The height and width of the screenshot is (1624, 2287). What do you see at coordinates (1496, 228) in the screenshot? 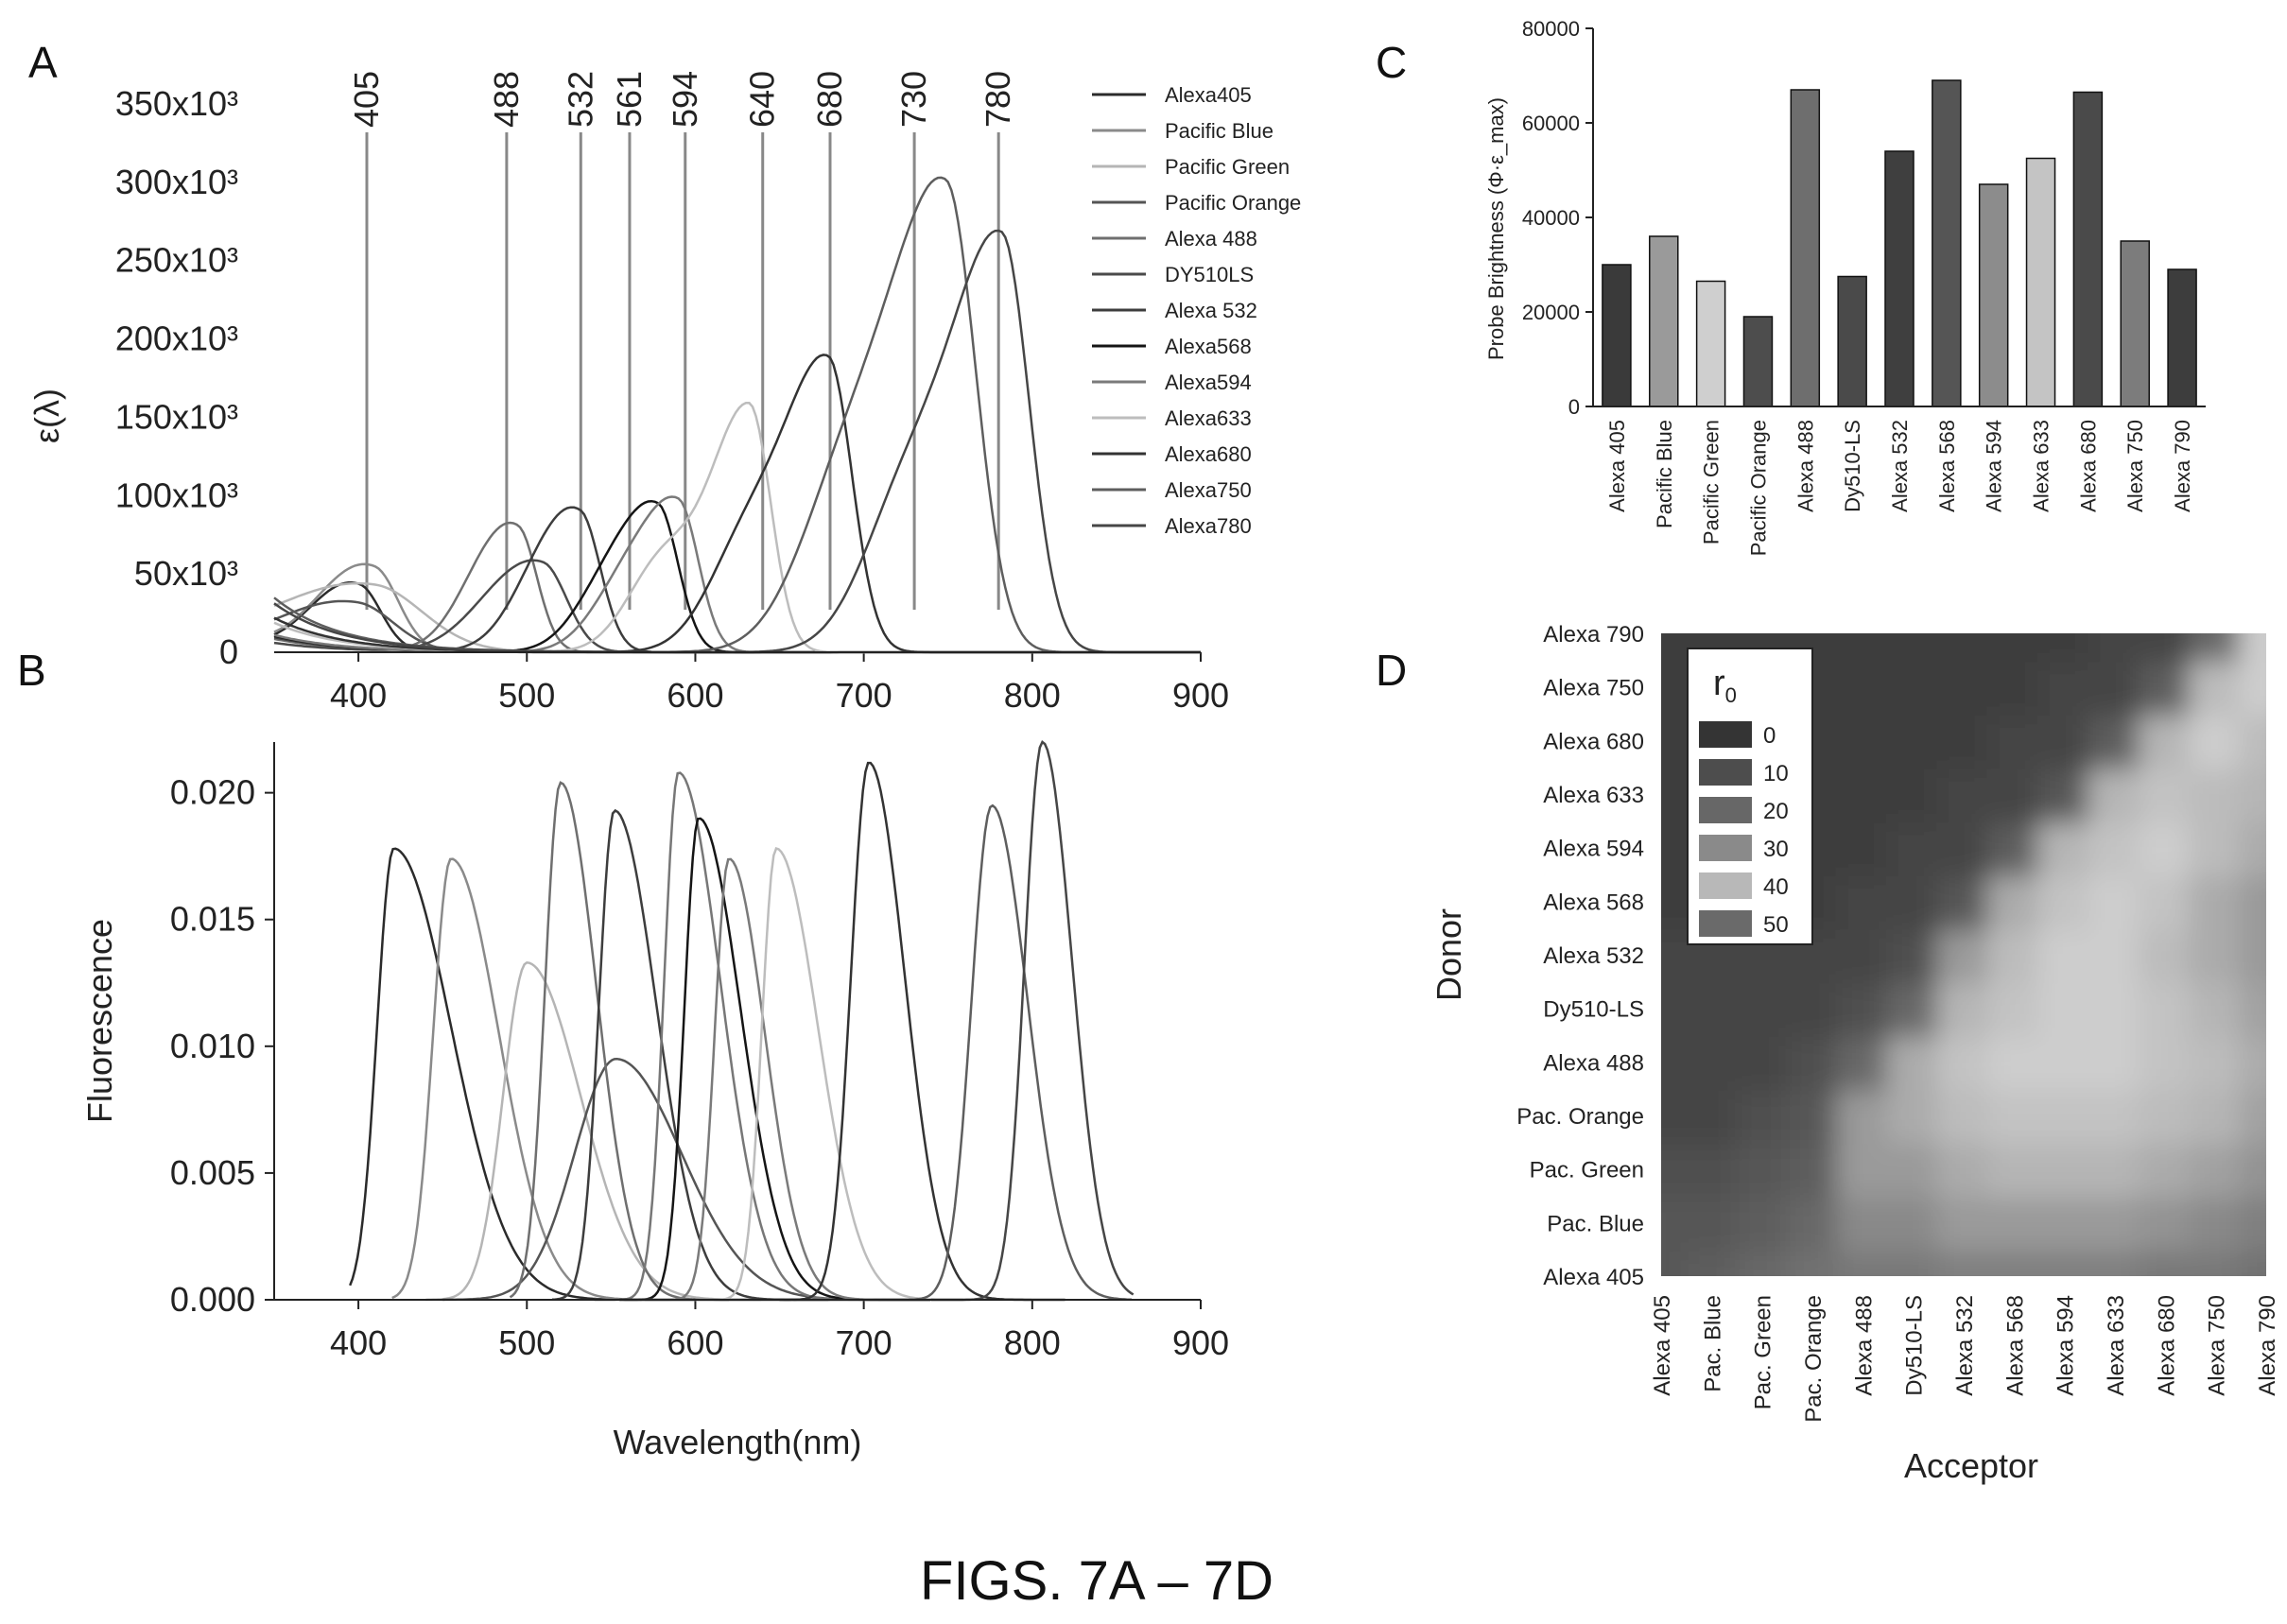
I see `panel-c-ylabel: Probe Brightness (Φ·ε_max)` at bounding box center [1496, 228].